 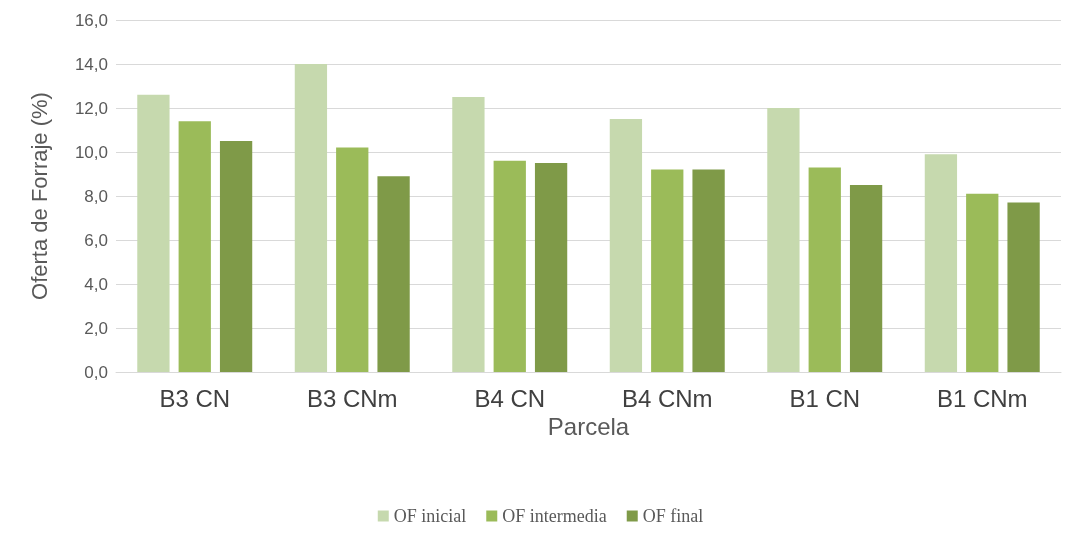 What do you see at coordinates (96, 196) in the screenshot?
I see `y-tick-label: 8,0` at bounding box center [96, 196].